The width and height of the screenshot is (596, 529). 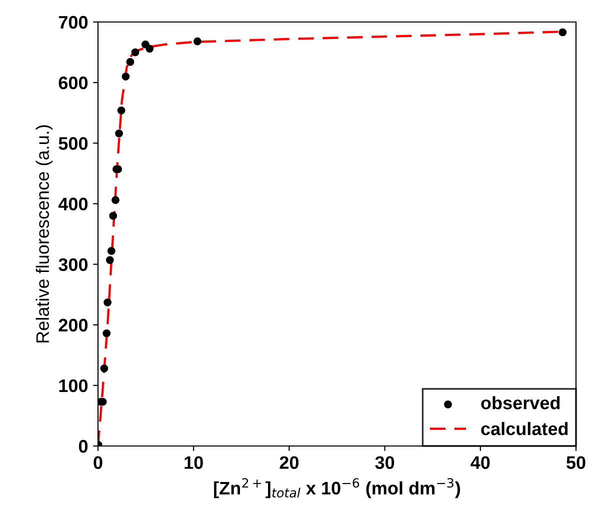 What do you see at coordinates (520, 403) in the screenshot?
I see `legend-label: observed` at bounding box center [520, 403].